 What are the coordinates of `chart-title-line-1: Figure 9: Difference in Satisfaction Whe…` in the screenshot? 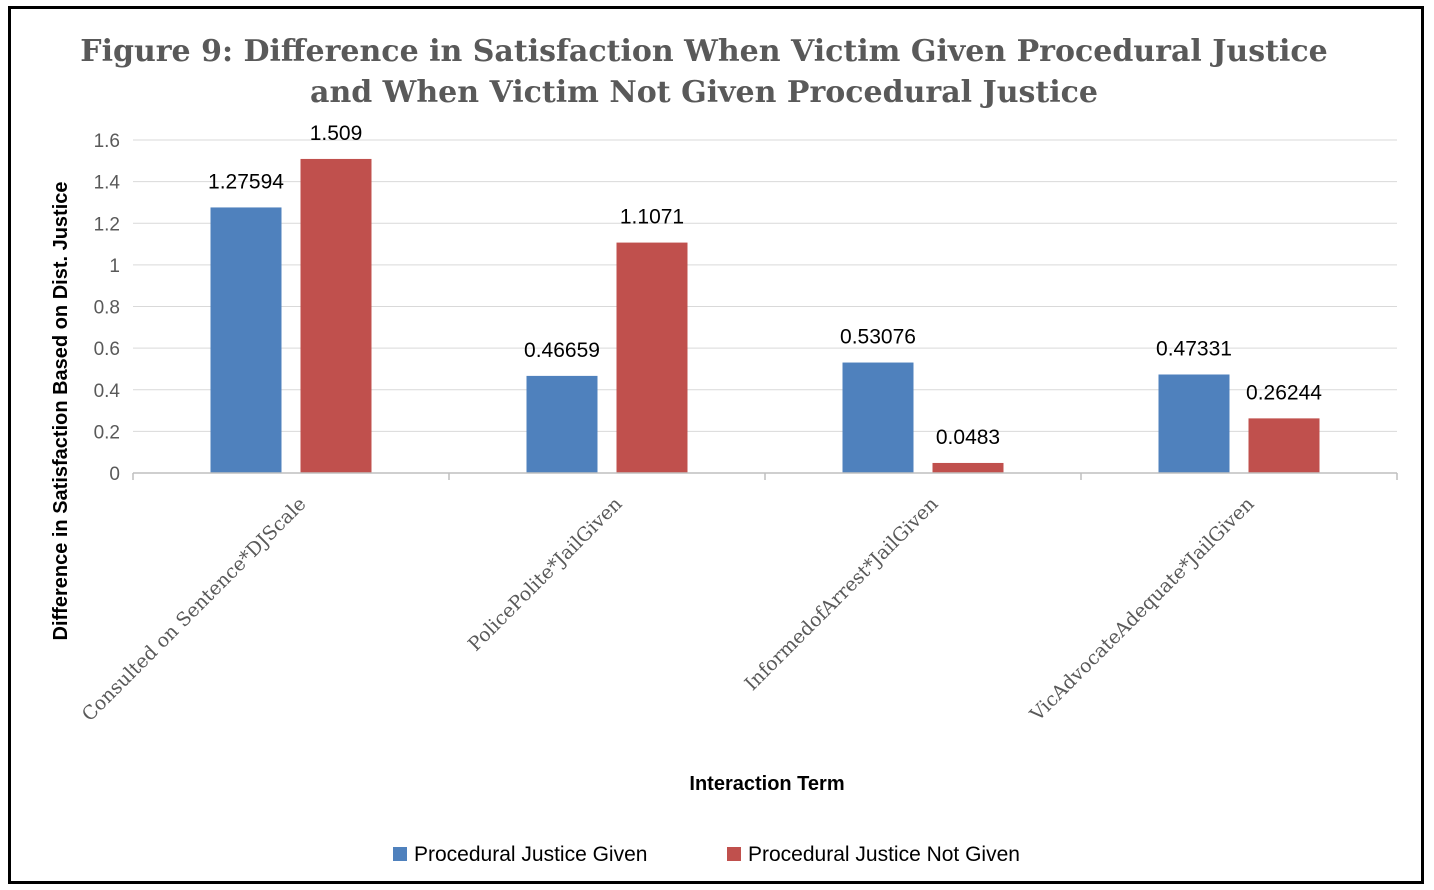 It's located at (703, 51).